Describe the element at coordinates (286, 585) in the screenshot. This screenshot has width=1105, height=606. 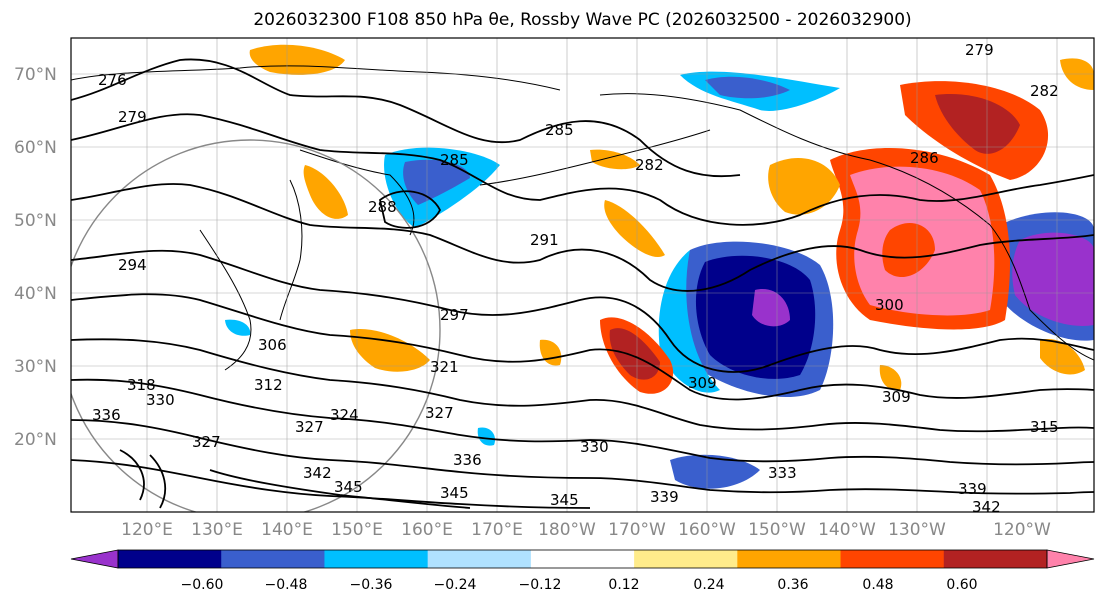
I see `colorbar-tick: −0.48` at that location.